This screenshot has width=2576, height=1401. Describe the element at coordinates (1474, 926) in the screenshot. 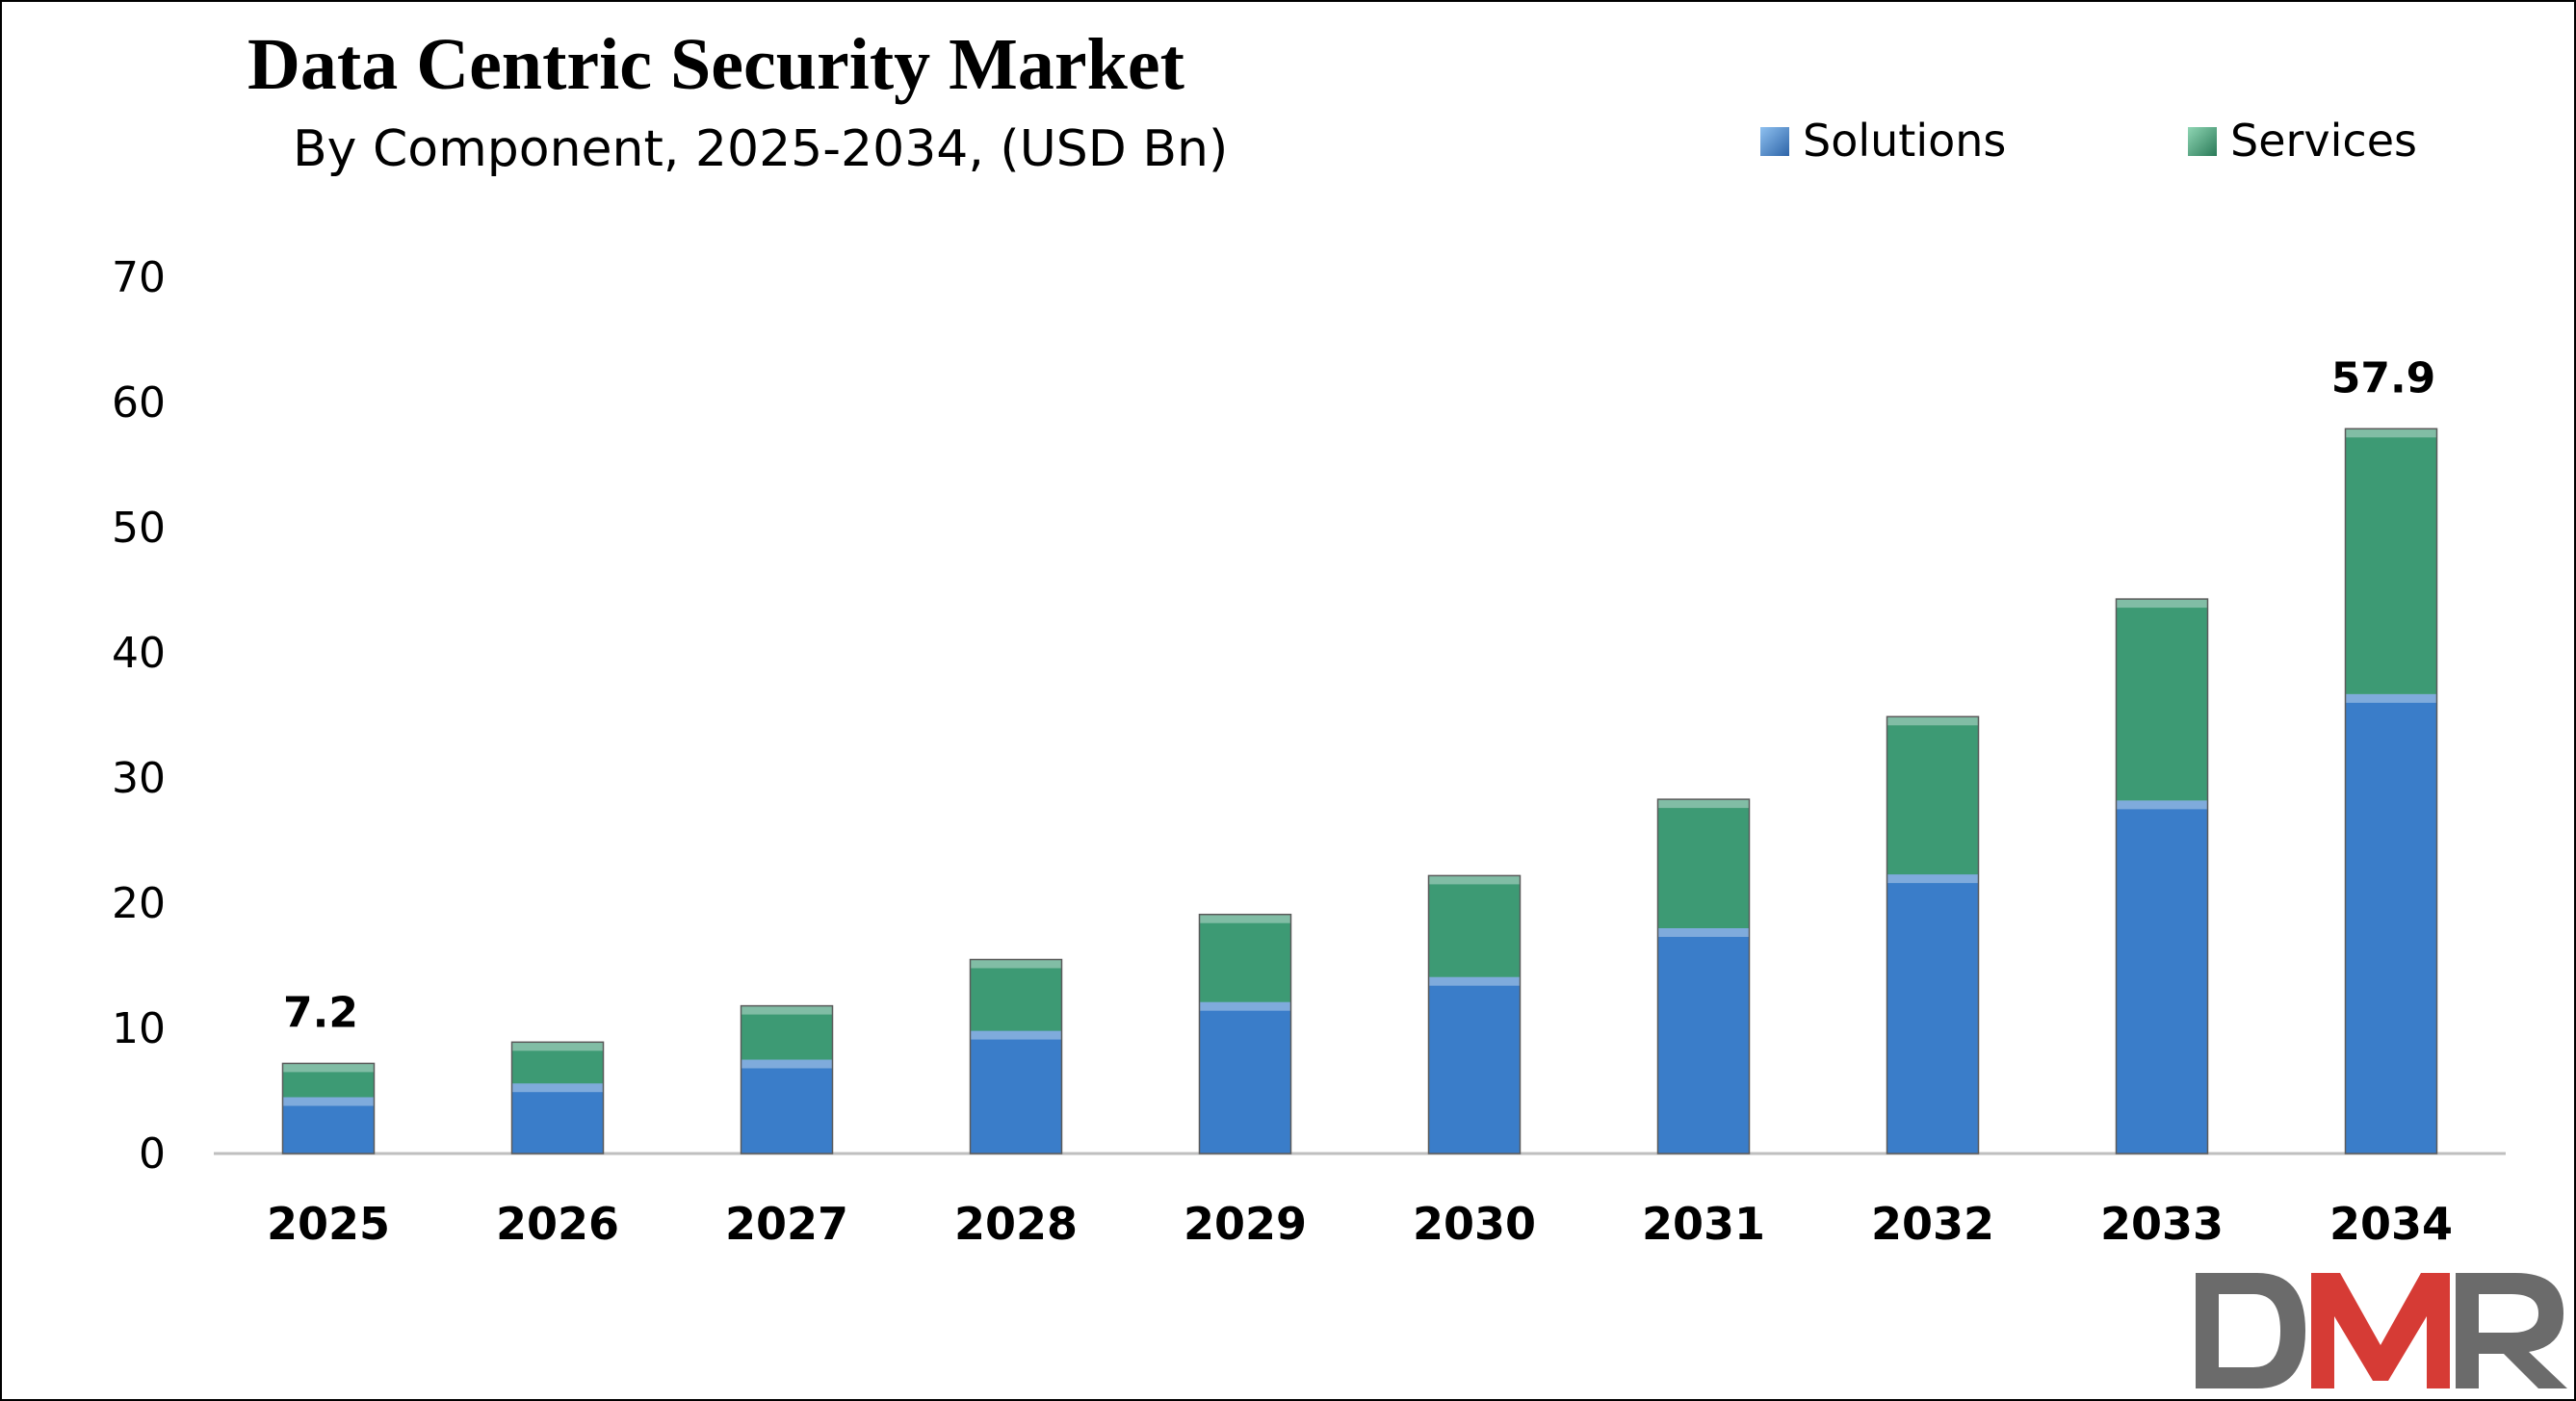

I see `bar-services-2030` at that location.